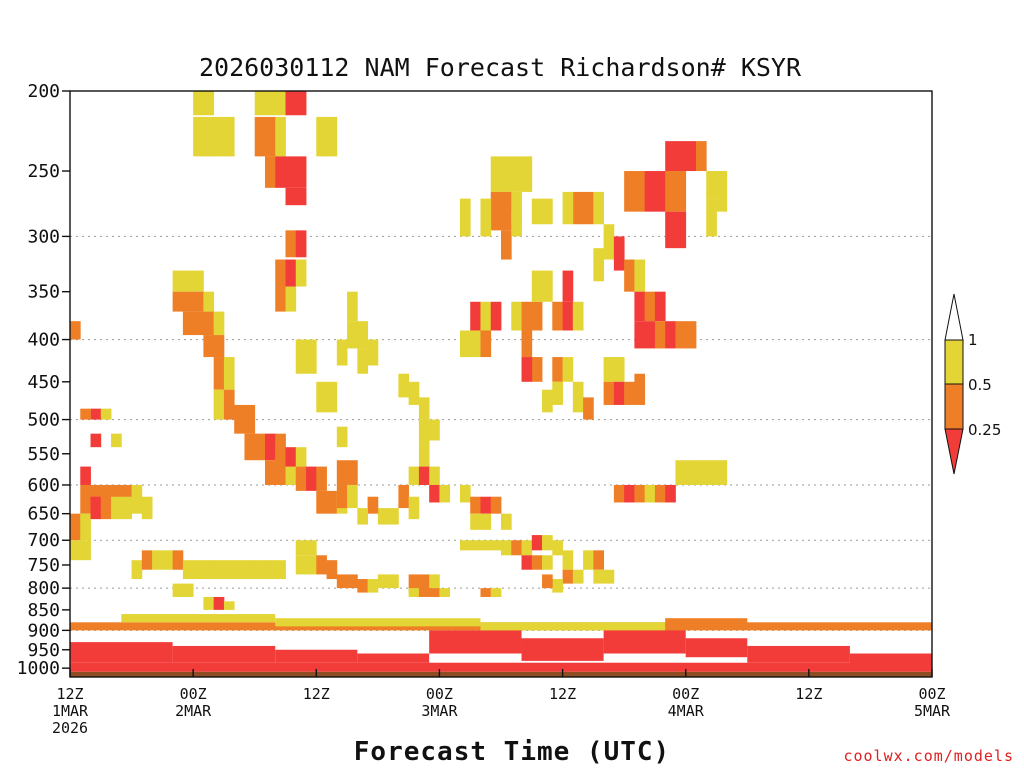 The image size is (1024, 768). I want to click on legend-swatch-orange, so click(954, 406).